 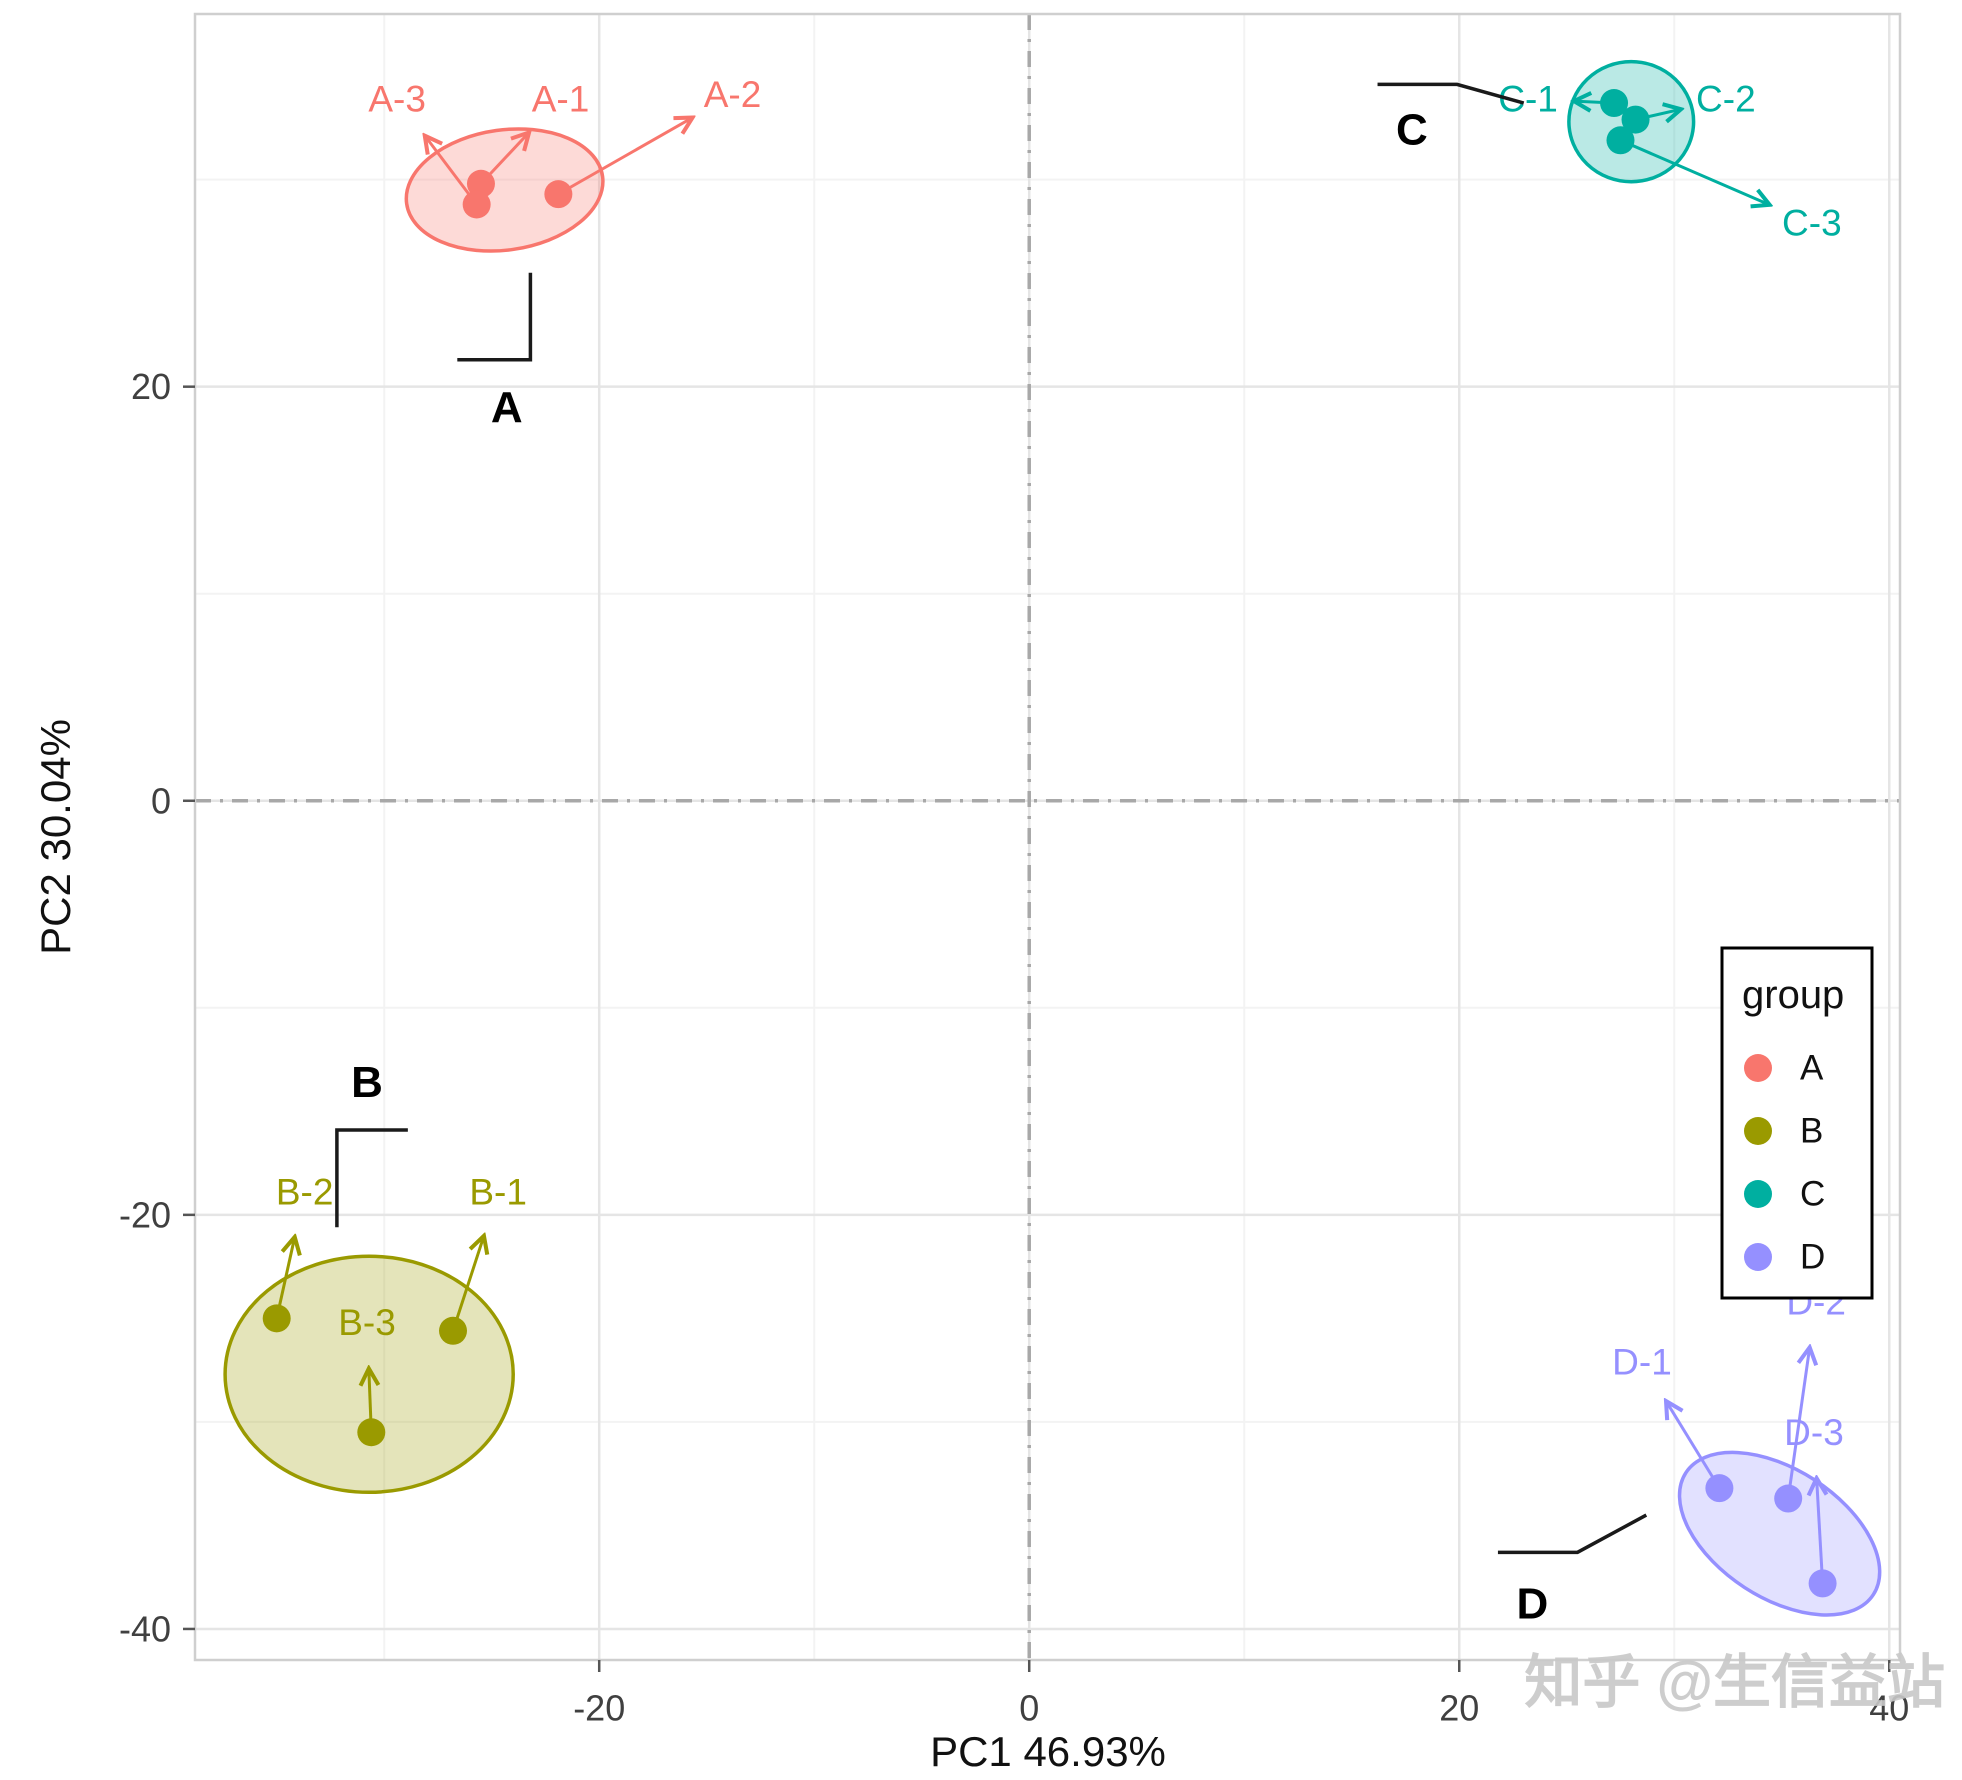 I want to click on y-tick-label: -40, so click(x=145, y=1628).